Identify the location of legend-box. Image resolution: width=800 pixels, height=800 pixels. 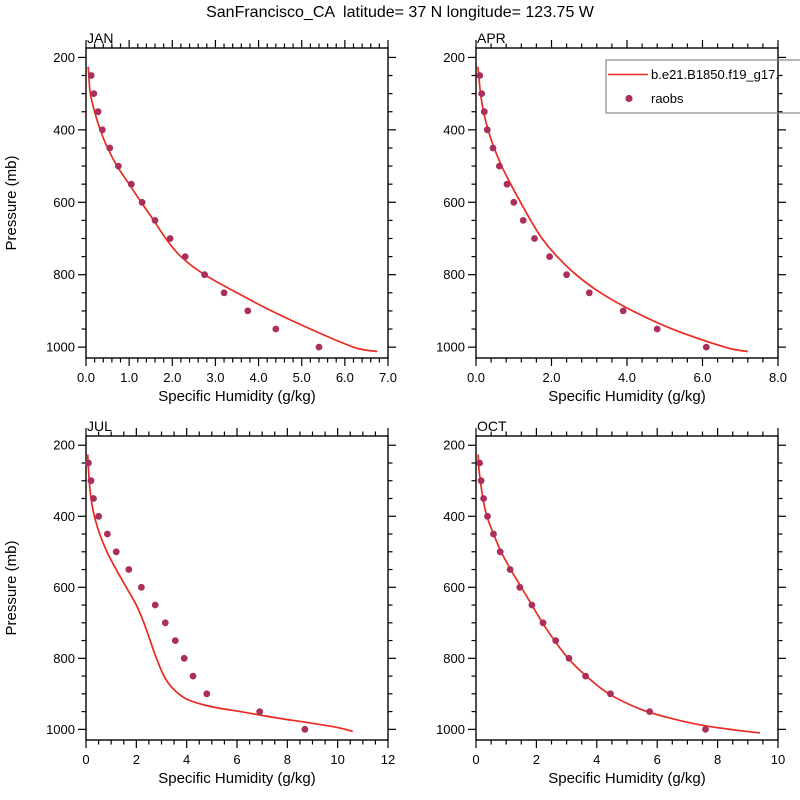
(702, 86).